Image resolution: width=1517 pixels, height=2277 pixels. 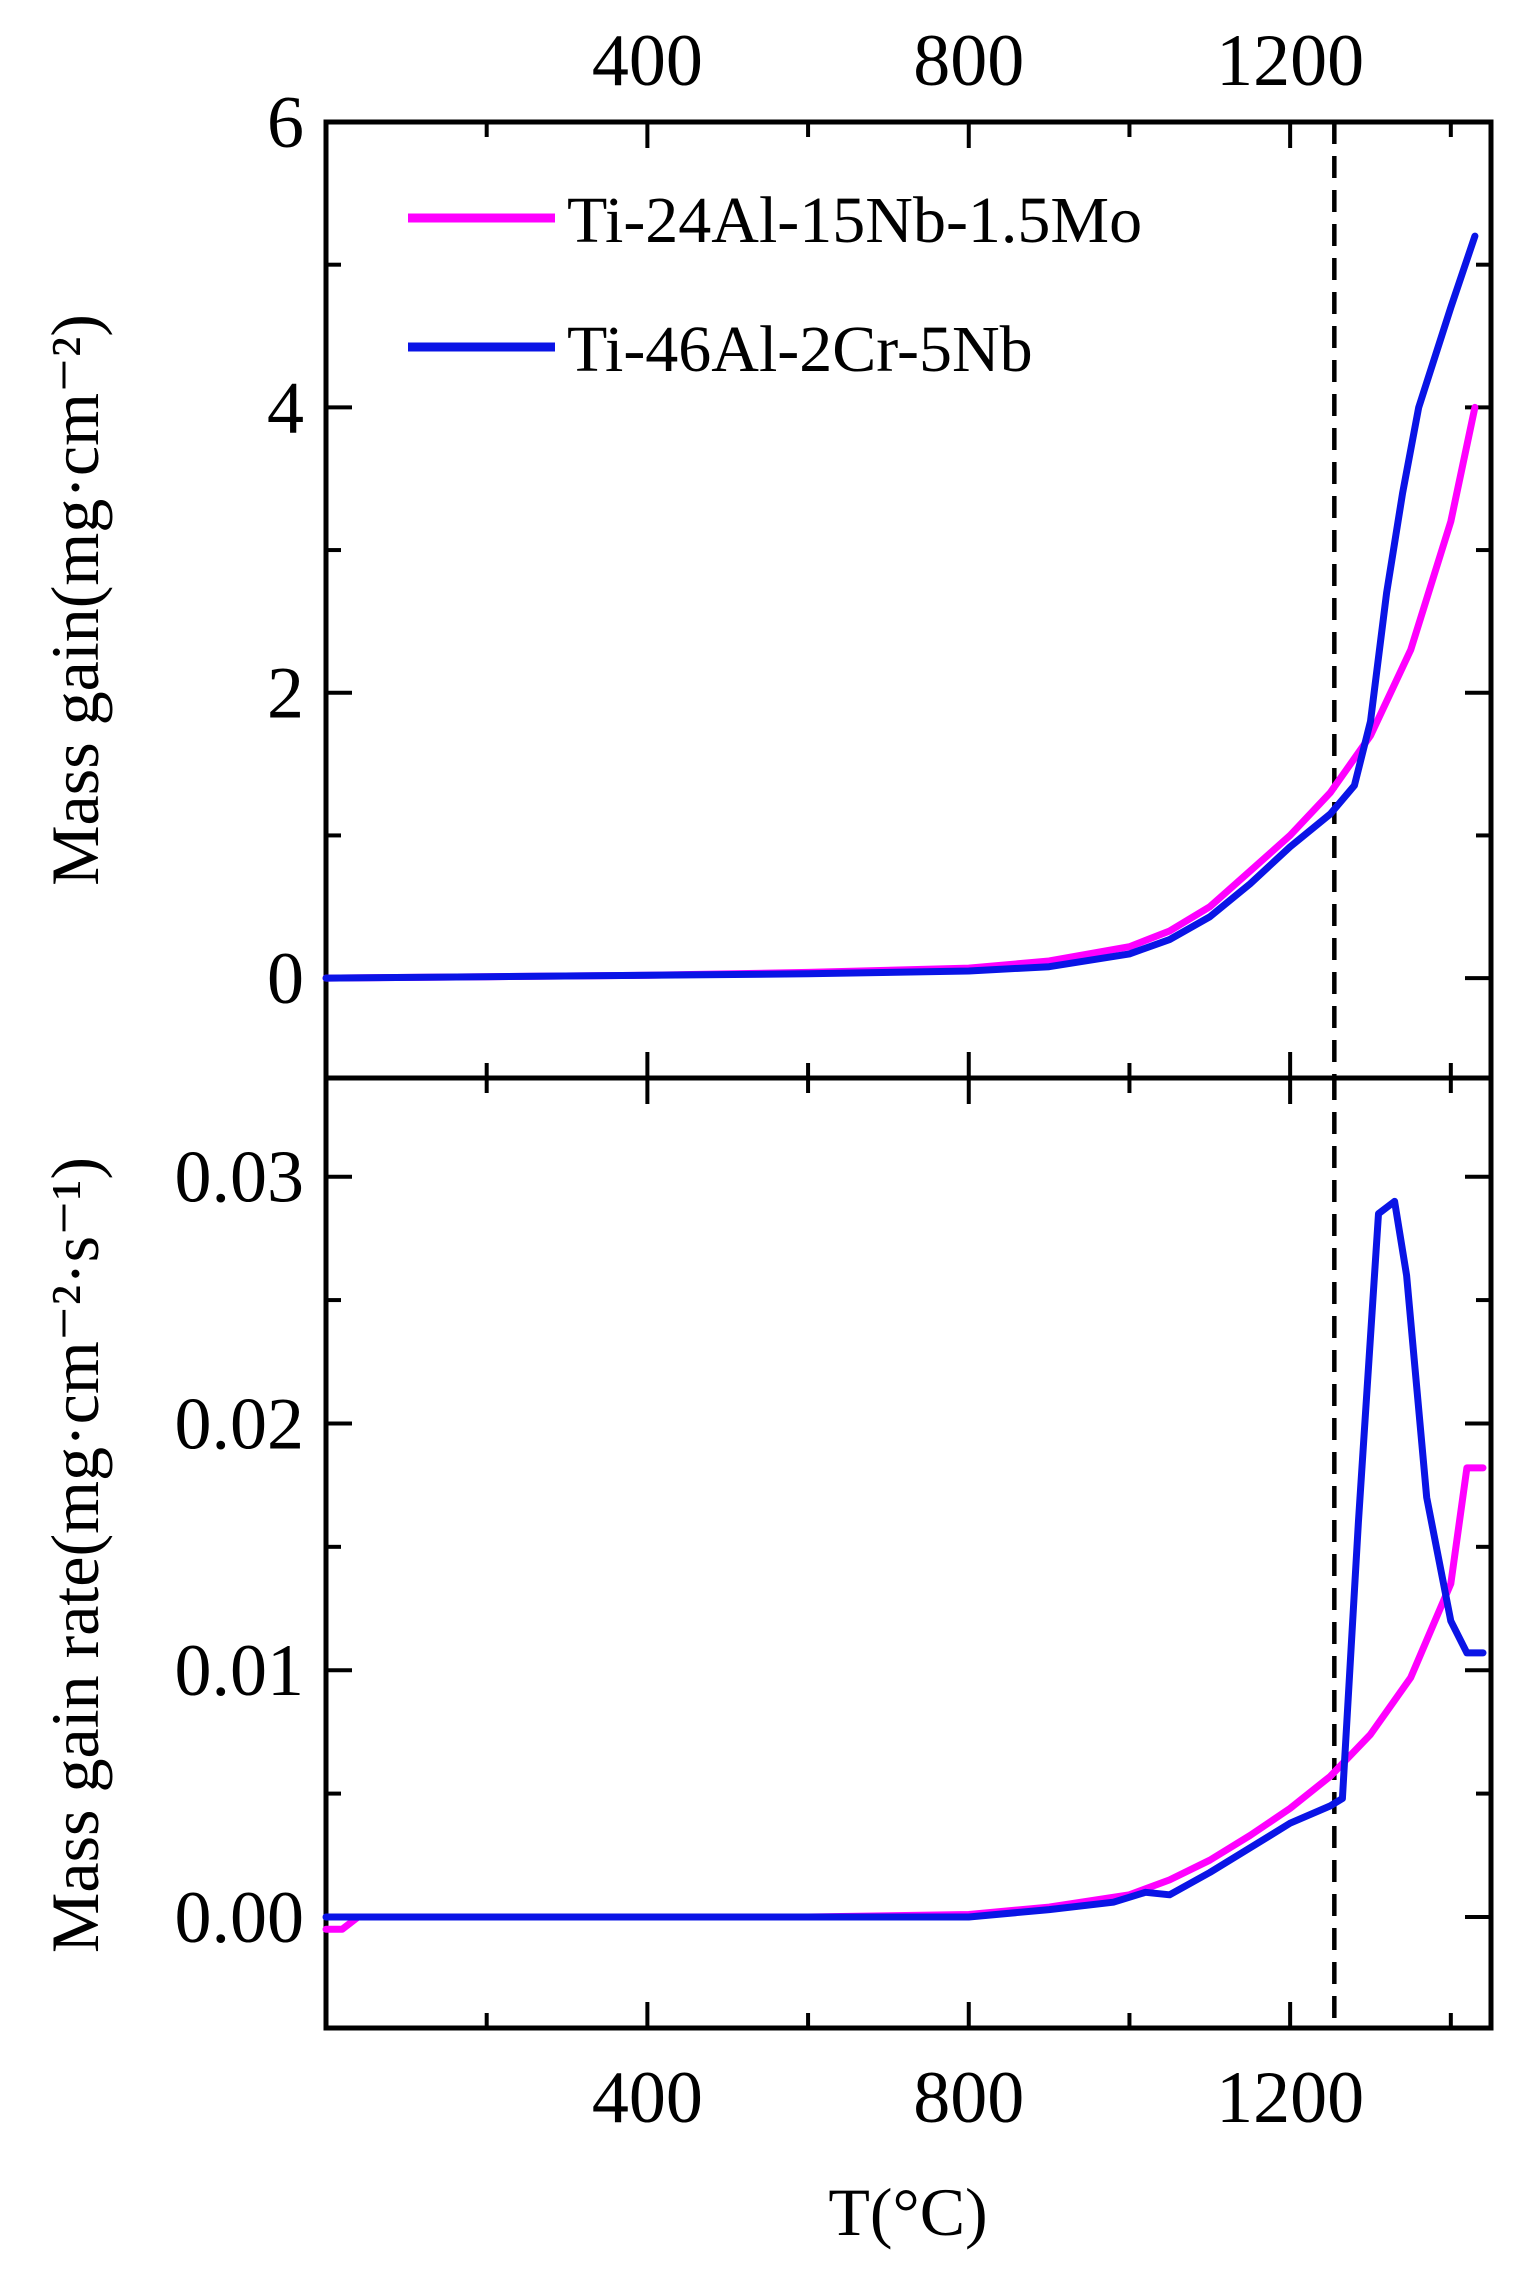 What do you see at coordinates (907, 2212) in the screenshot?
I see `x-axis-title: T(°C)` at bounding box center [907, 2212].